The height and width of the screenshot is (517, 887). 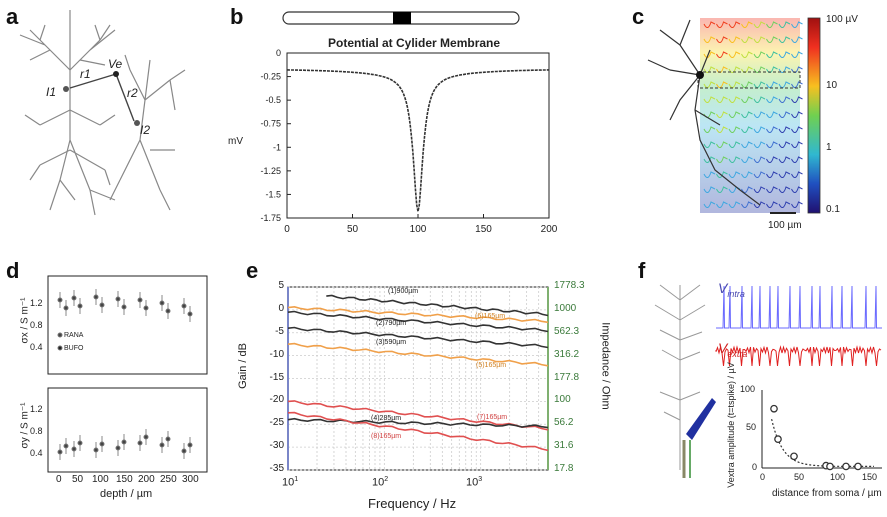 What do you see at coordinates (798, 356) in the screenshot?
I see `v-extra-trace` at bounding box center [798, 356].